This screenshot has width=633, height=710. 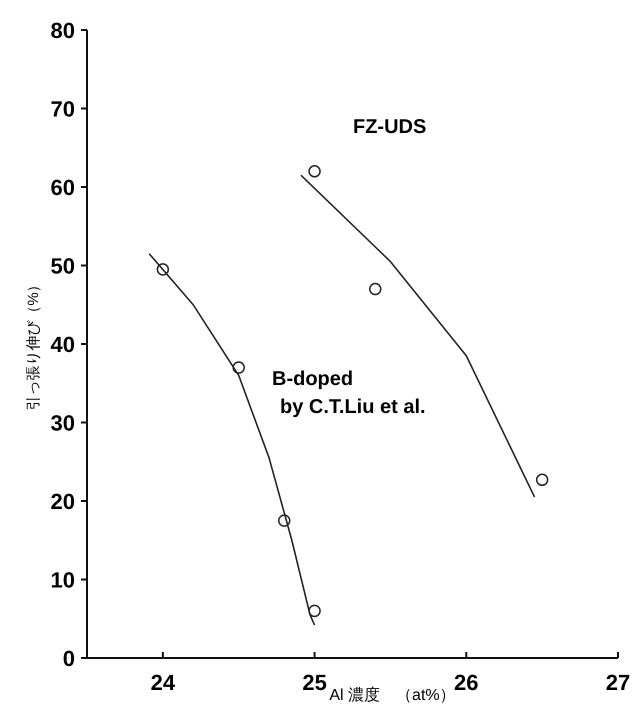 I want to click on y-tick-label: 40, so click(x=62, y=344).